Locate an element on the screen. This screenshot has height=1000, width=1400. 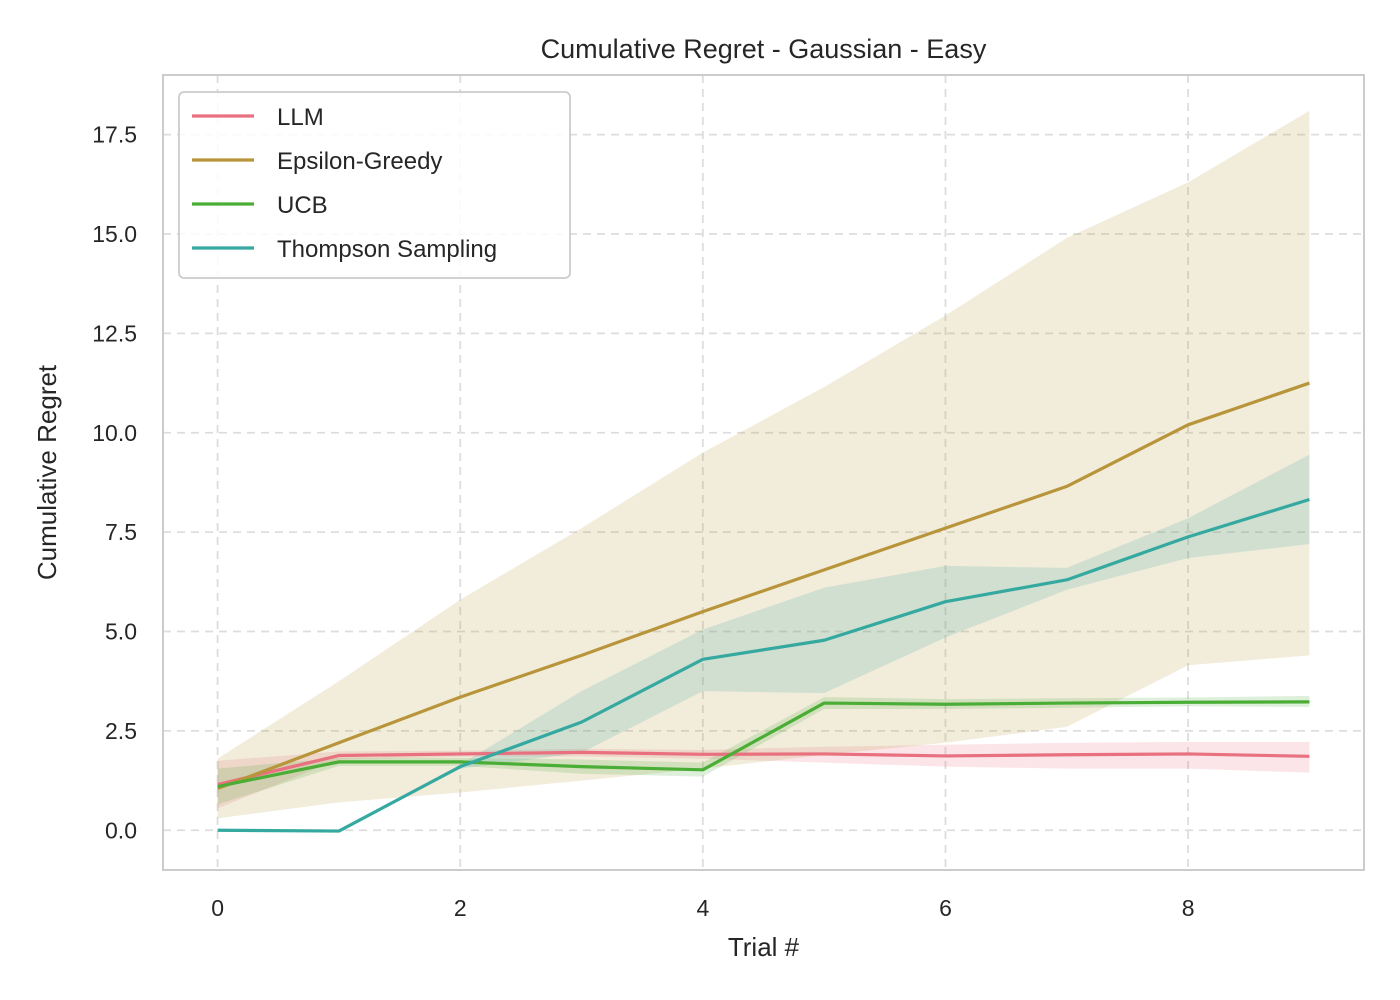
legend-entry: Thompson Sampling is located at coordinates (387, 249).